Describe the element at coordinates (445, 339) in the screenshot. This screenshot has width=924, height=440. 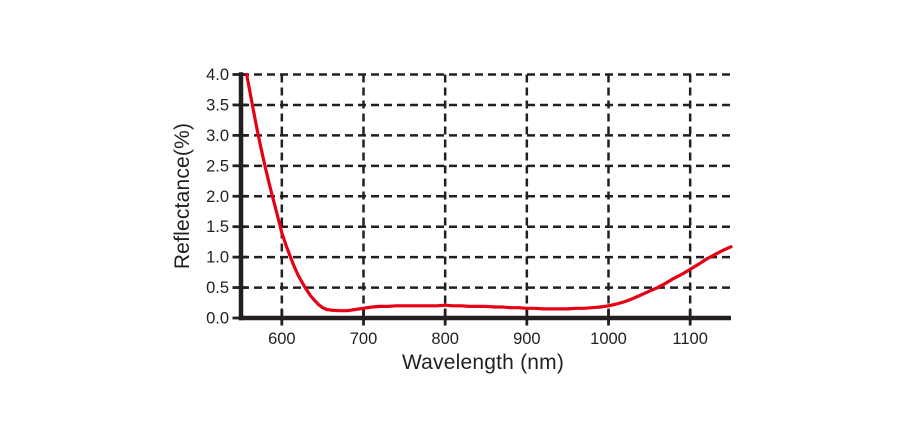
I see `x-tick-label: 800` at that location.